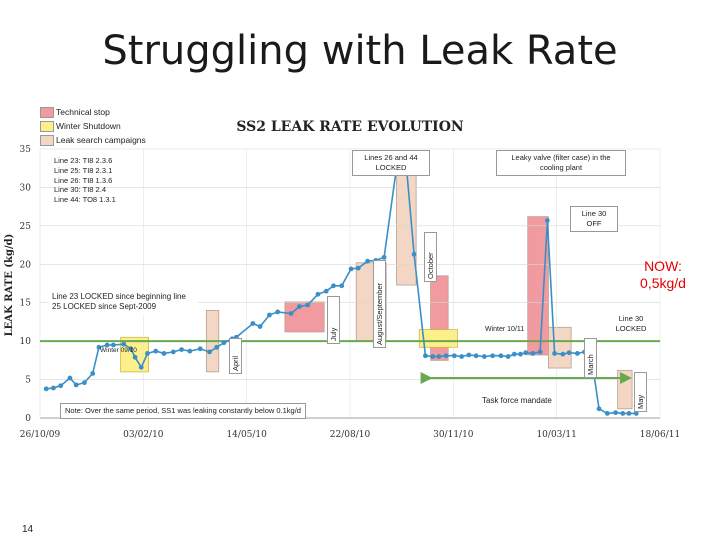  I want to click on slide-title: Struggling with Leak Rate, so click(360, 51).